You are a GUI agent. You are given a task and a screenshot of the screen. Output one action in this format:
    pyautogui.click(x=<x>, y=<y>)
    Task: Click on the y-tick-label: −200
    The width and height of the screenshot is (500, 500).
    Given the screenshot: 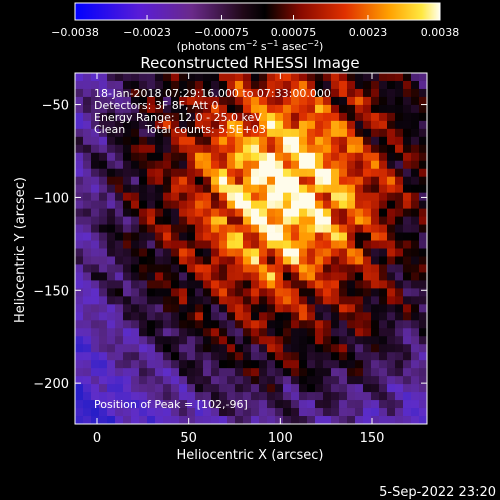 What is the action you would take?
    pyautogui.click(x=51, y=384)
    